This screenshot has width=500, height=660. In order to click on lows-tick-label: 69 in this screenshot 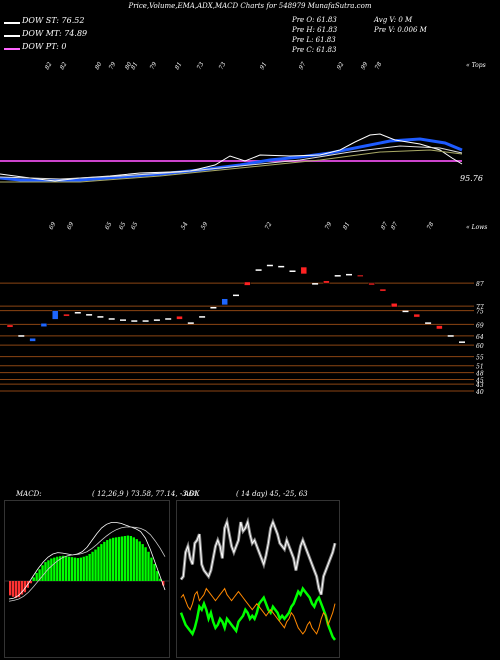, I will do `click(71, 226)`.